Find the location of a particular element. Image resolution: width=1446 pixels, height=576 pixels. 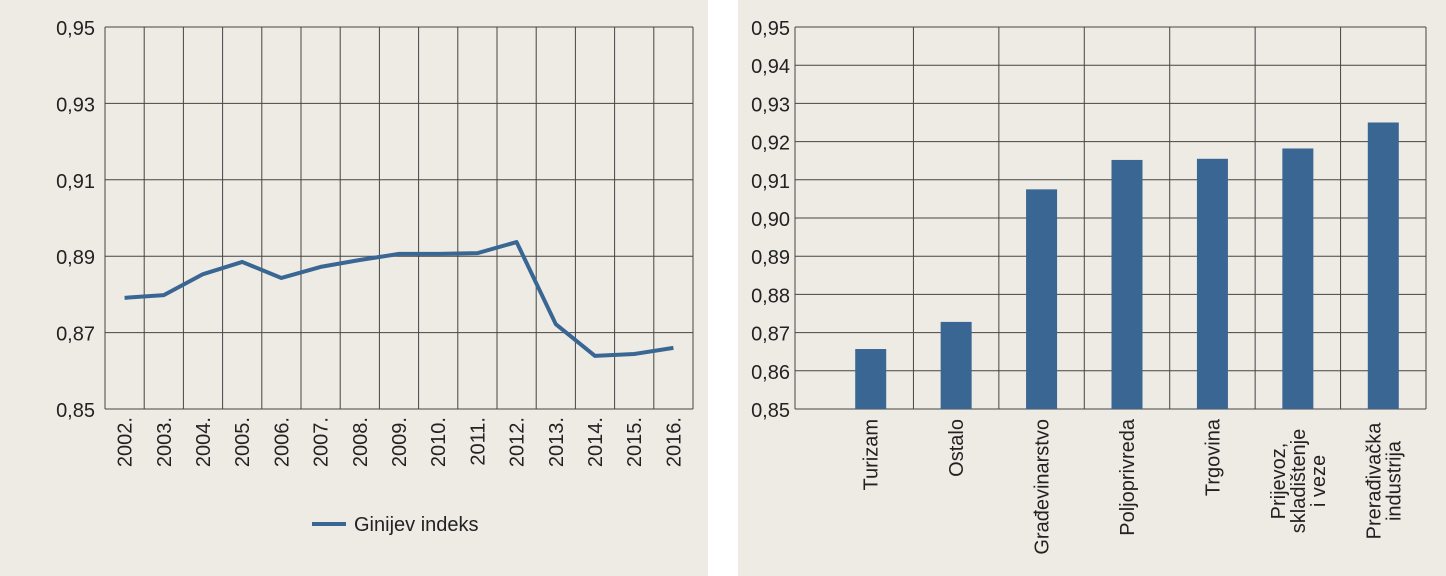

x-tick-label: 2011. is located at coordinates (478, 441).